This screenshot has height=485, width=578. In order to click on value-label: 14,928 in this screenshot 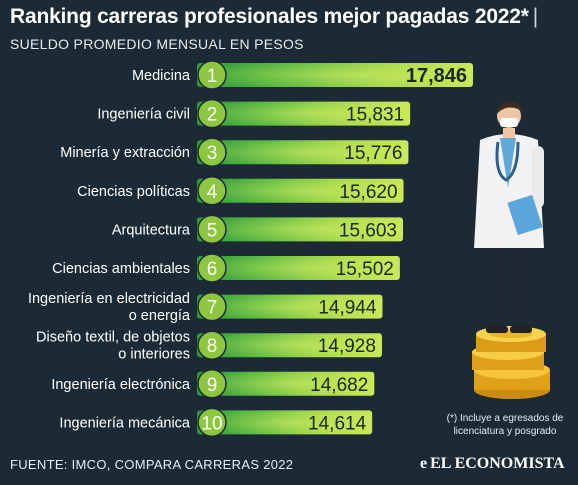, I will do `click(347, 346)`.